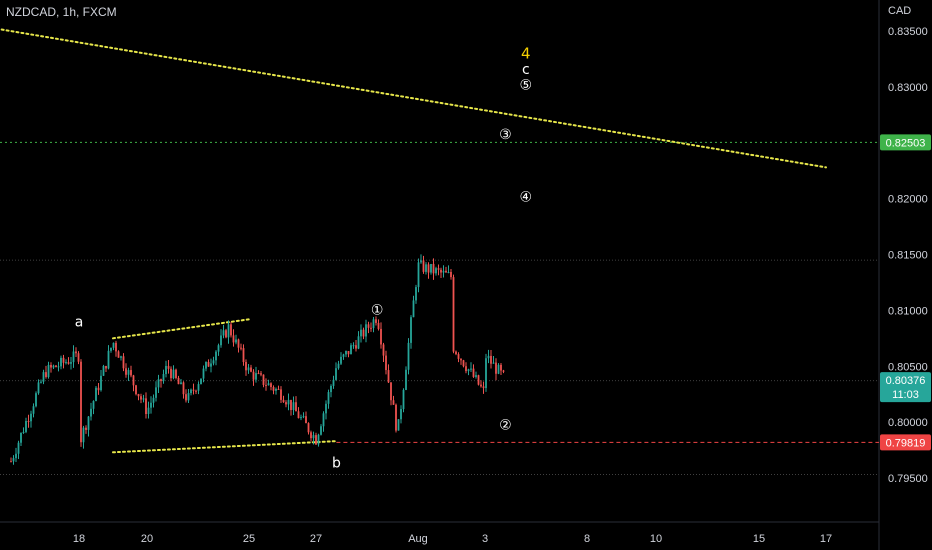 The height and width of the screenshot is (550, 932). I want to click on wave-label: ②, so click(505, 425).